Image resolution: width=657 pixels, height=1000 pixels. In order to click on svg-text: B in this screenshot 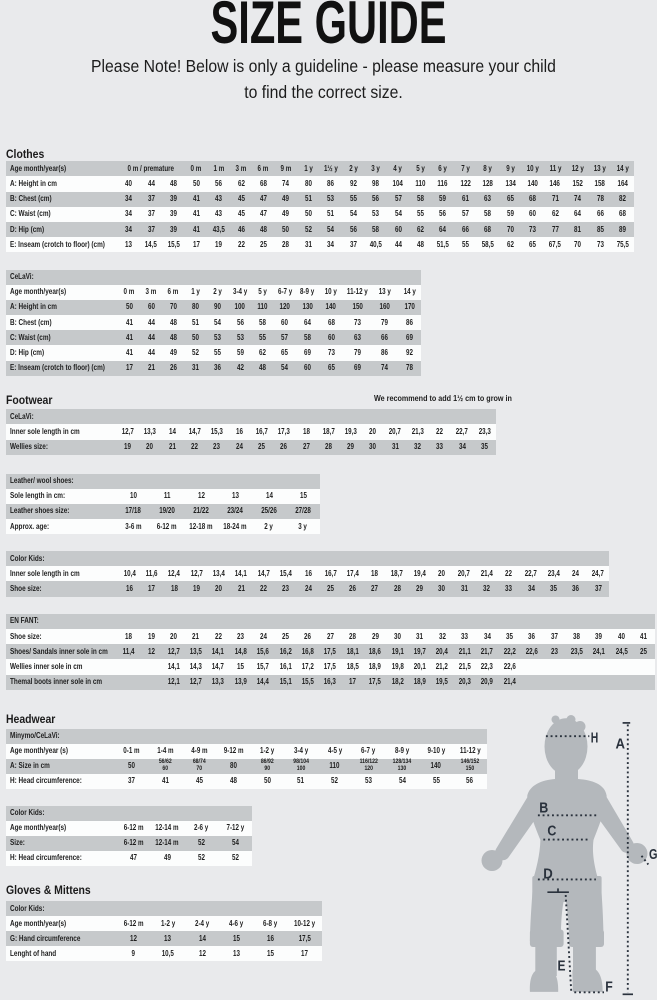, I will do `click(543, 808)`.